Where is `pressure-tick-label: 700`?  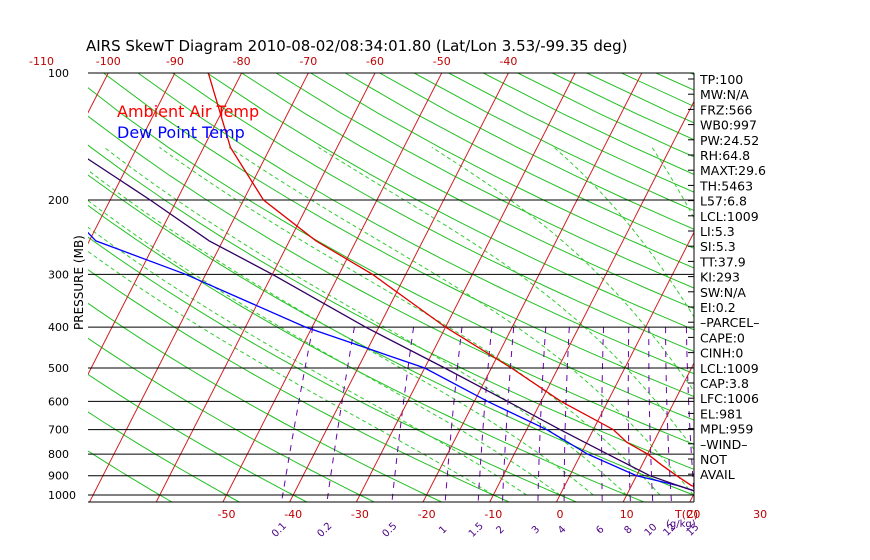 pressure-tick-label: 700 is located at coordinates (58, 430).